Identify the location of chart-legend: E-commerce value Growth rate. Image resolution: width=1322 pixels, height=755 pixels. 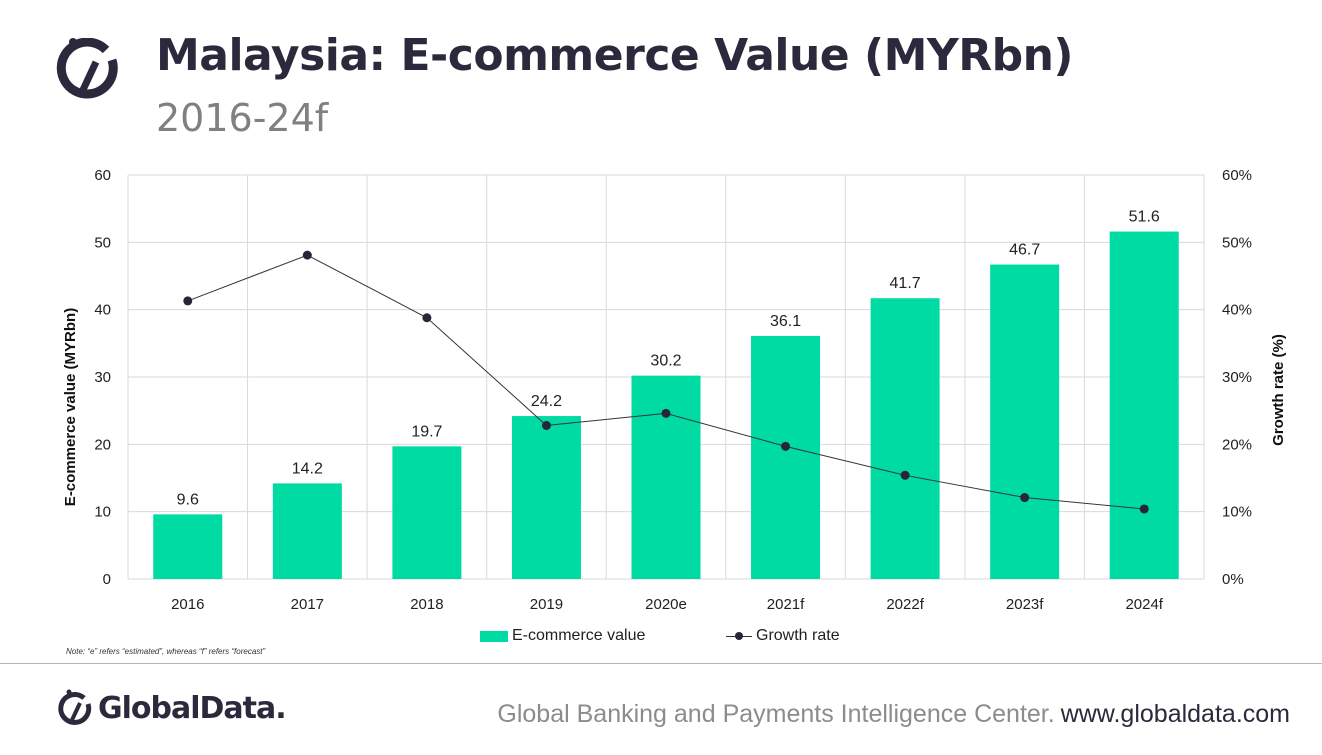
(661, 638).